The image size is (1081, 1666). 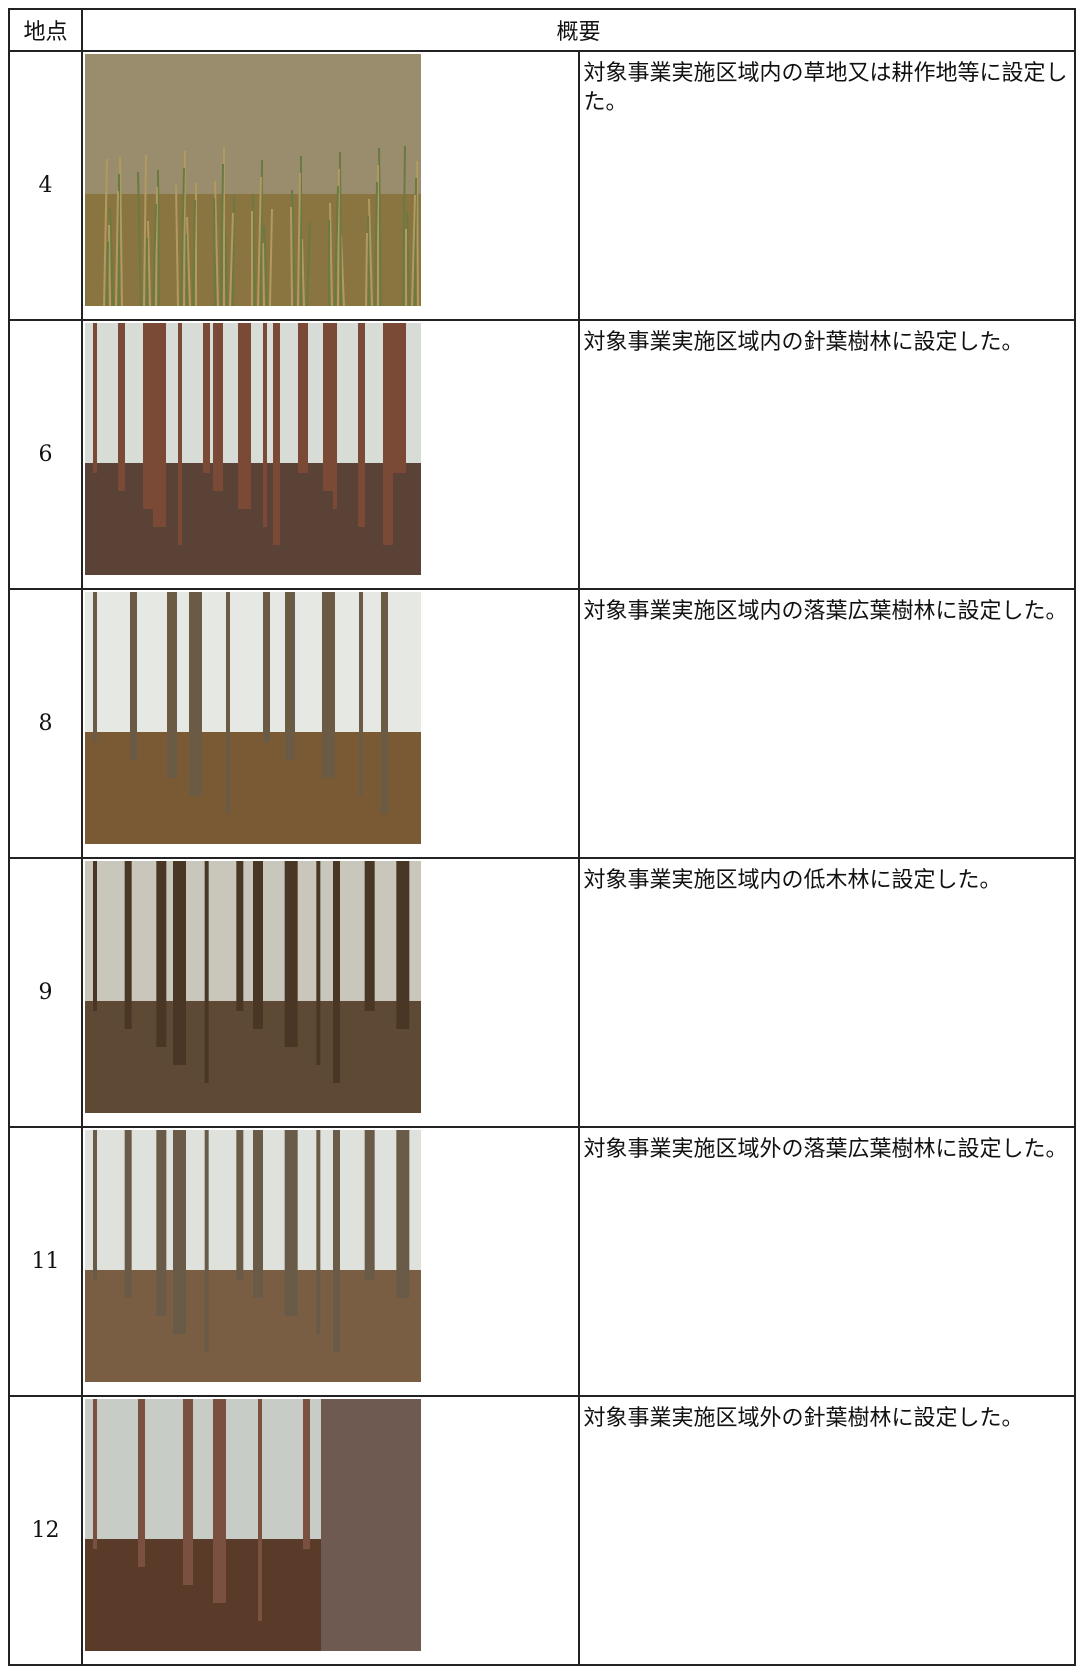 I want to click on description: 対象事業実施区域内の草地又は耕作地等に設定した。, so click(x=826, y=185).